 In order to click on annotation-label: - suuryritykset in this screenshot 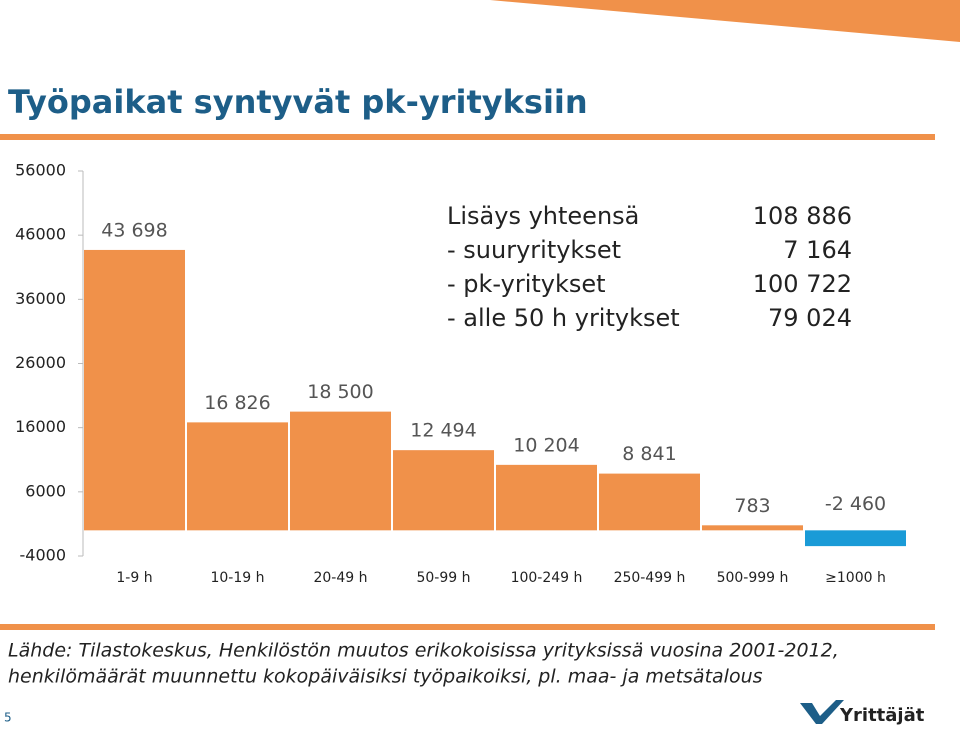, I will do `click(534, 250)`.